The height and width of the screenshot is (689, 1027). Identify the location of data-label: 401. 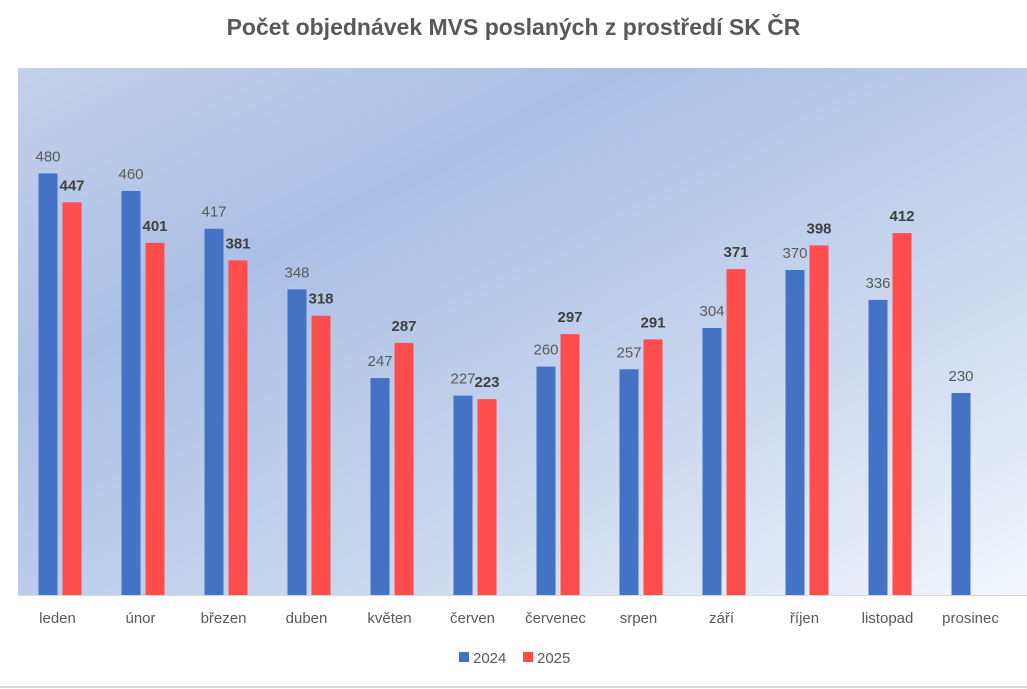
(154, 226).